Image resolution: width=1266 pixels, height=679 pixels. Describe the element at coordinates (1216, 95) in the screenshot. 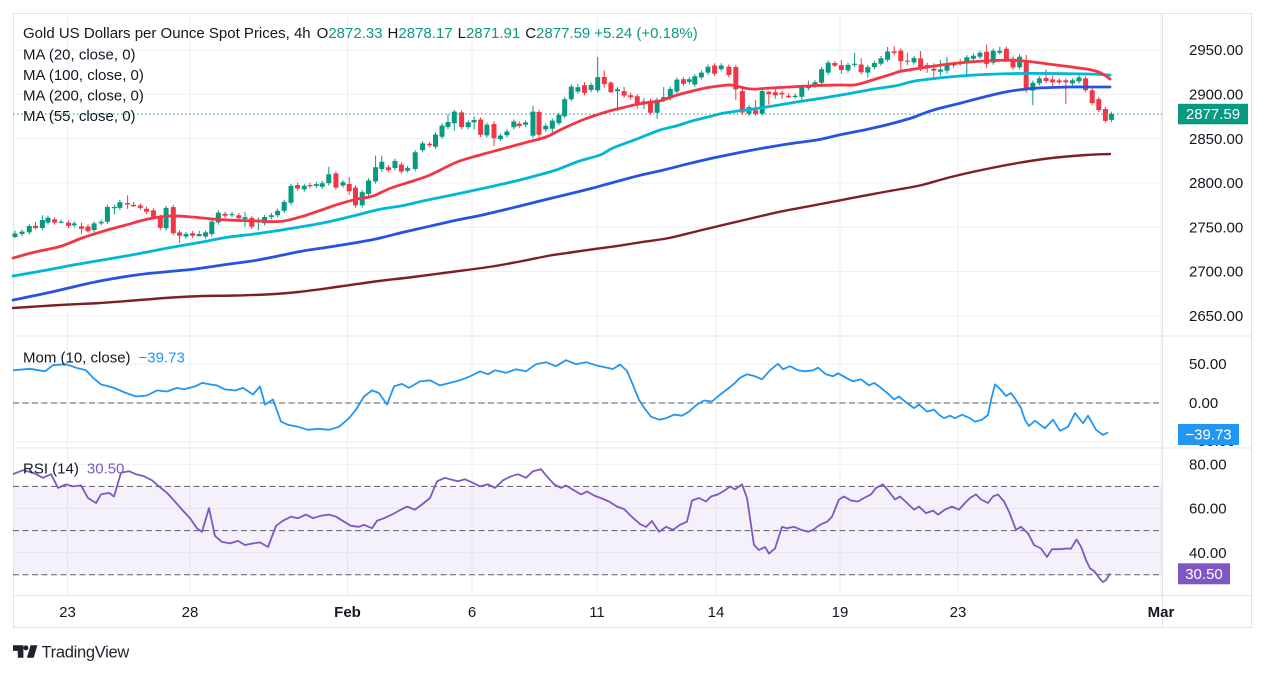

I see `svg-text: 2900.00` at that location.